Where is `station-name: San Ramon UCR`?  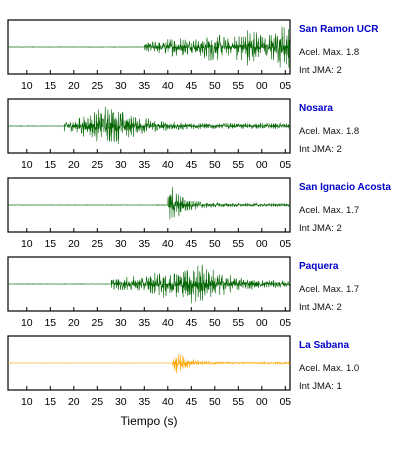
station-name: San Ramon UCR is located at coordinates (339, 29).